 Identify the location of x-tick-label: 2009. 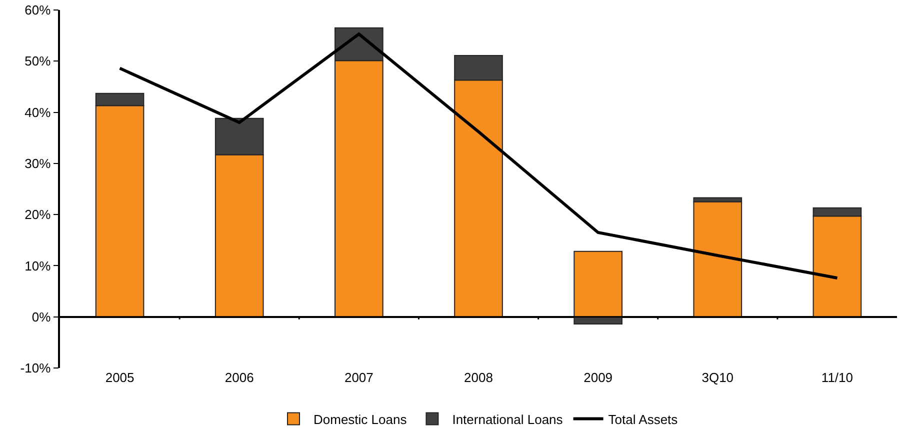
(598, 377).